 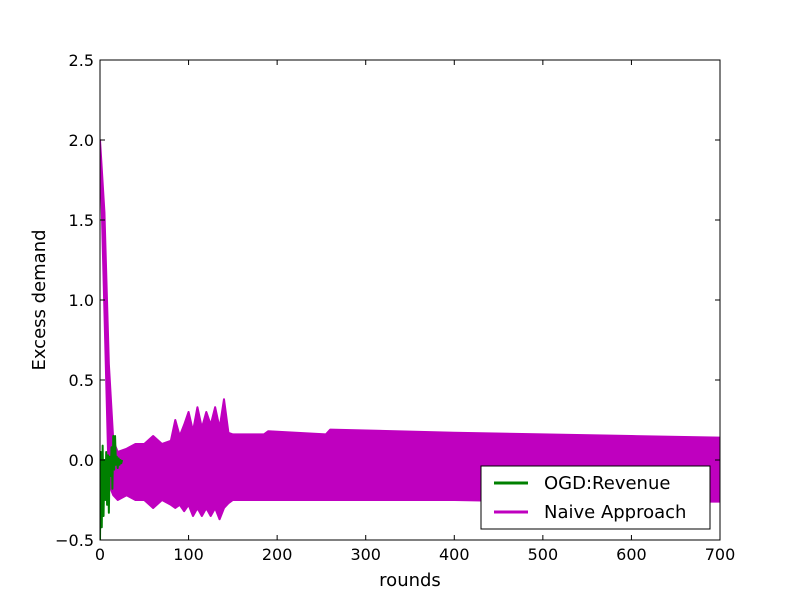 I want to click on series-ogd-revenue, so click(x=112, y=487).